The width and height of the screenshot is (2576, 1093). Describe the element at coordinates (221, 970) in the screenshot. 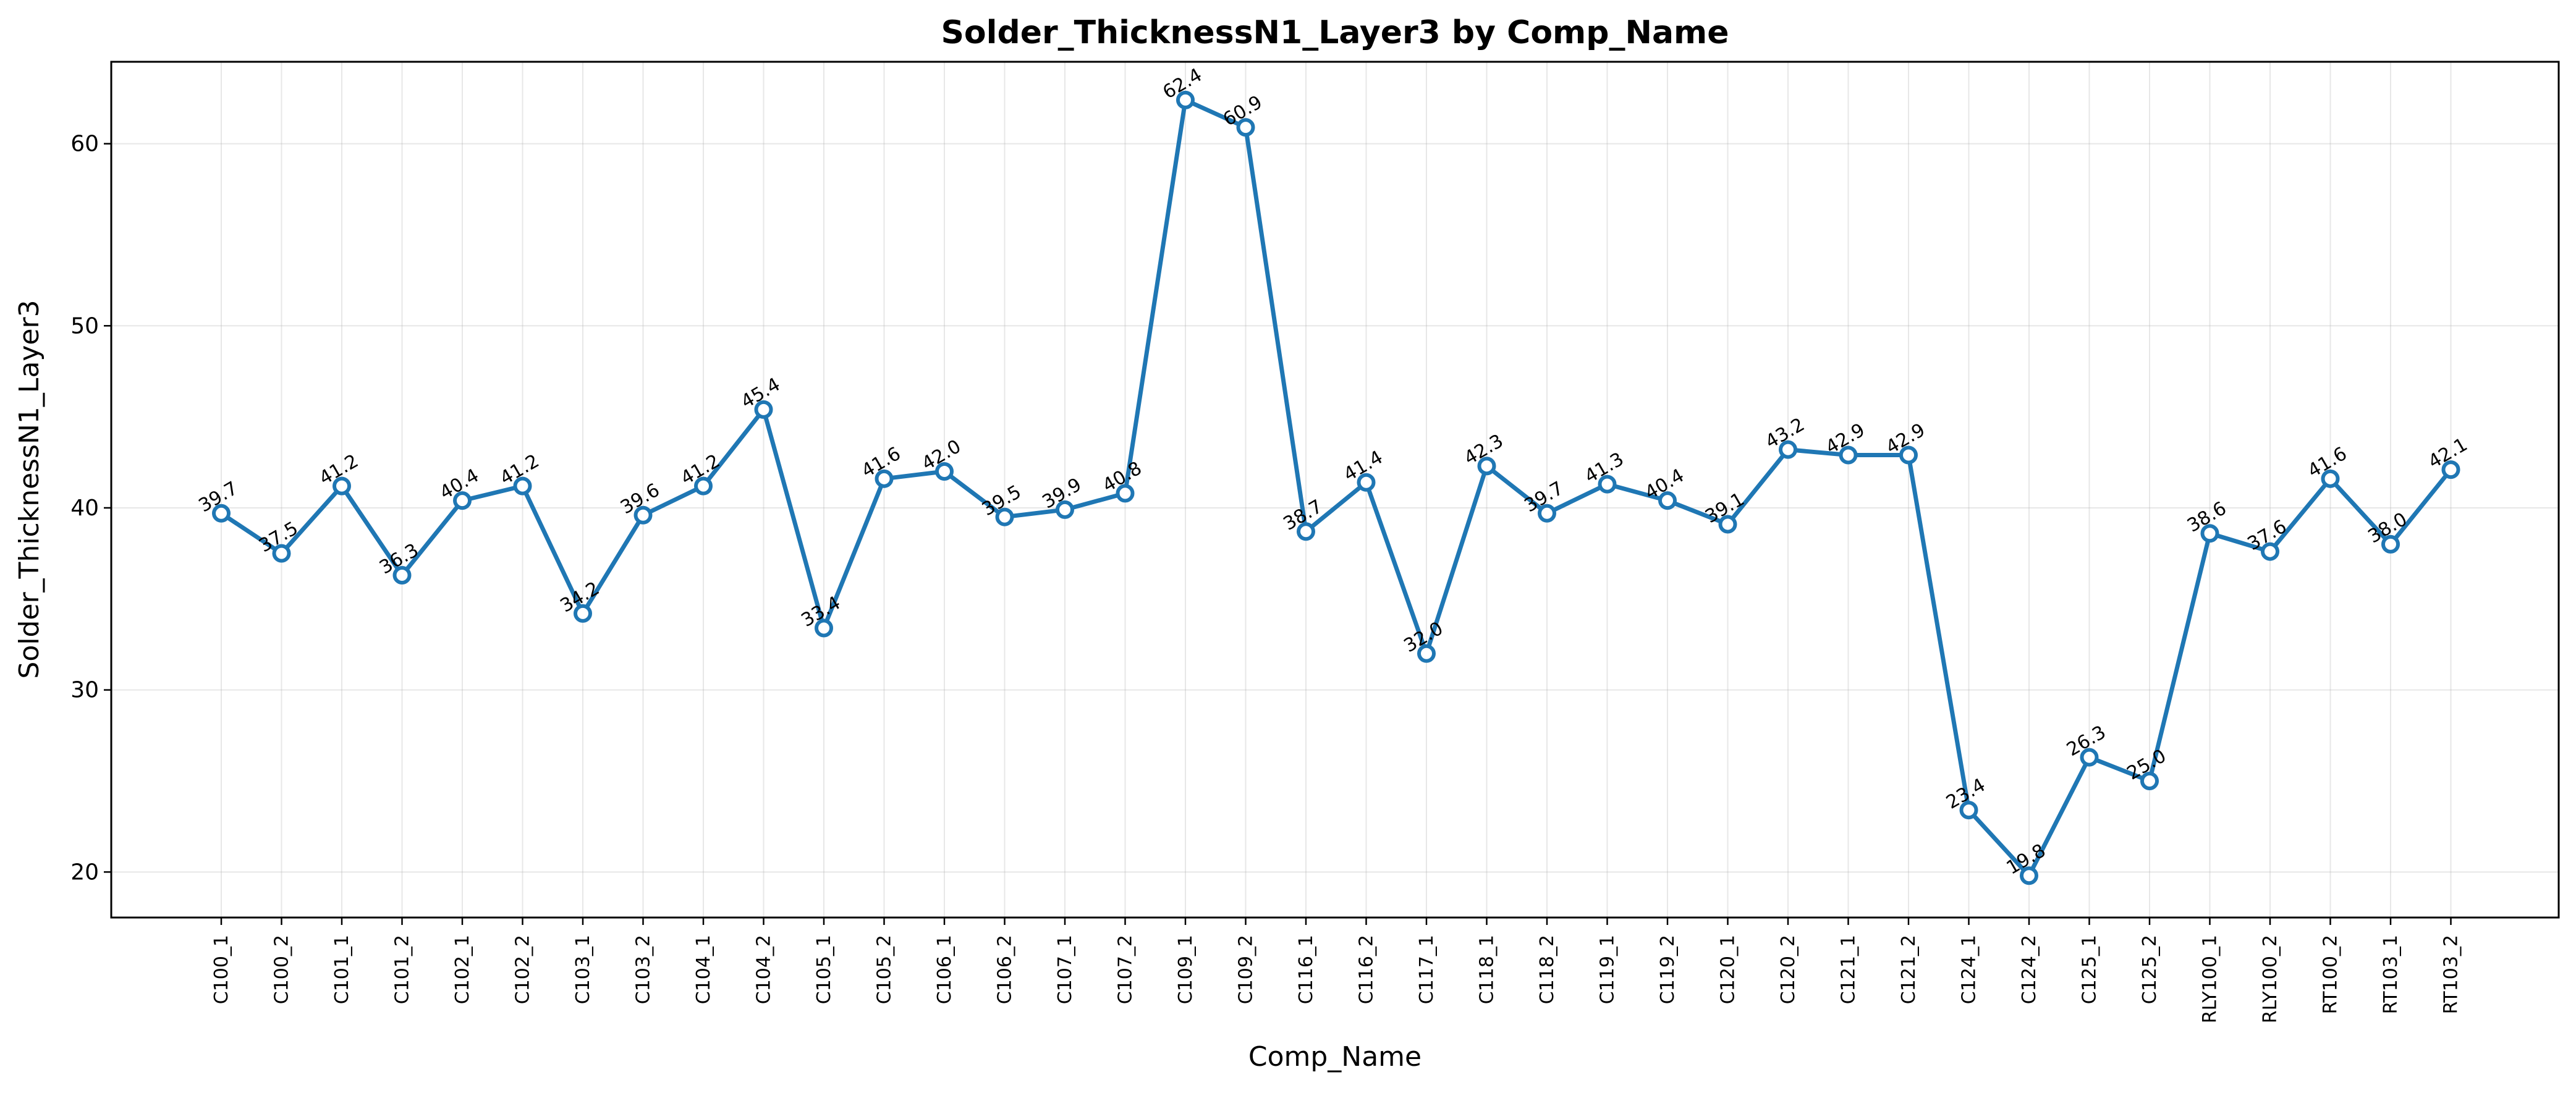

I see `x-tick-label: C100_1` at that location.